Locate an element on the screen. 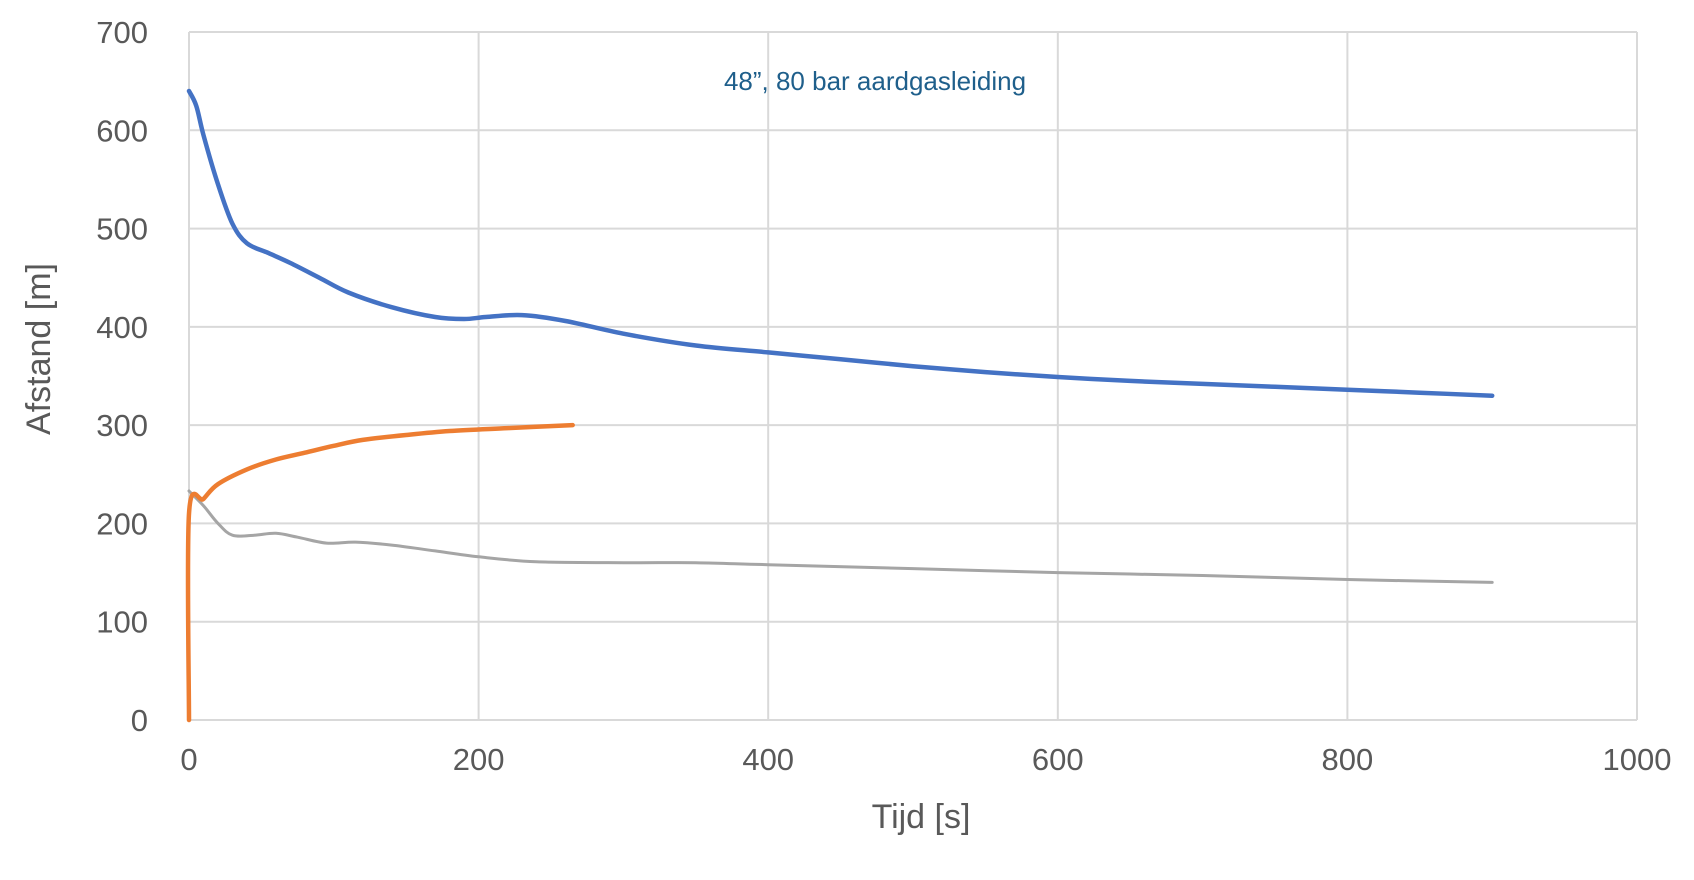  x-tick-label: 400 is located at coordinates (768, 759).